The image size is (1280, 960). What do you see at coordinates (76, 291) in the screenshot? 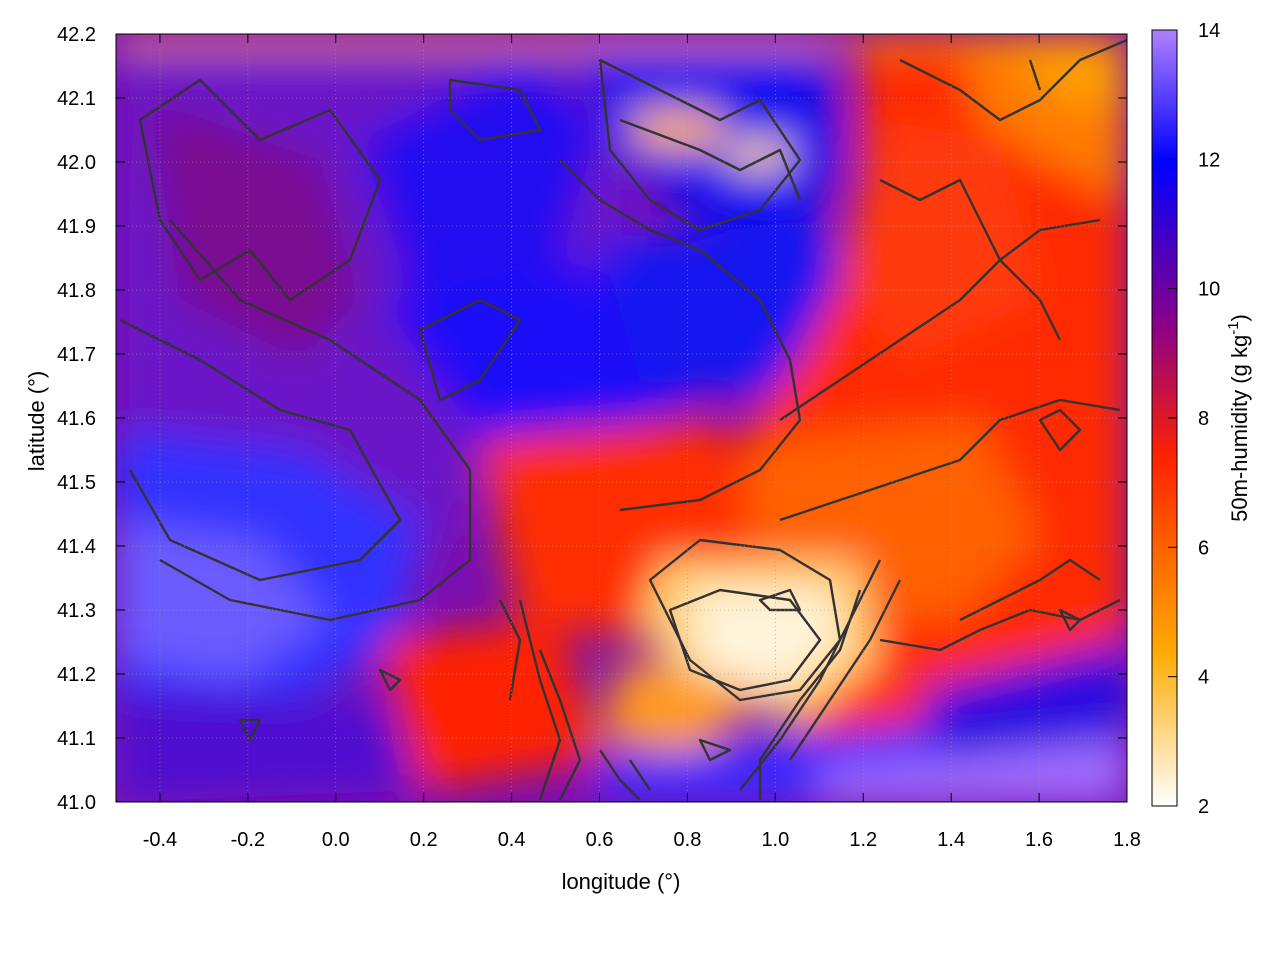
I see `y-tick-label: 41.8` at bounding box center [76, 291].